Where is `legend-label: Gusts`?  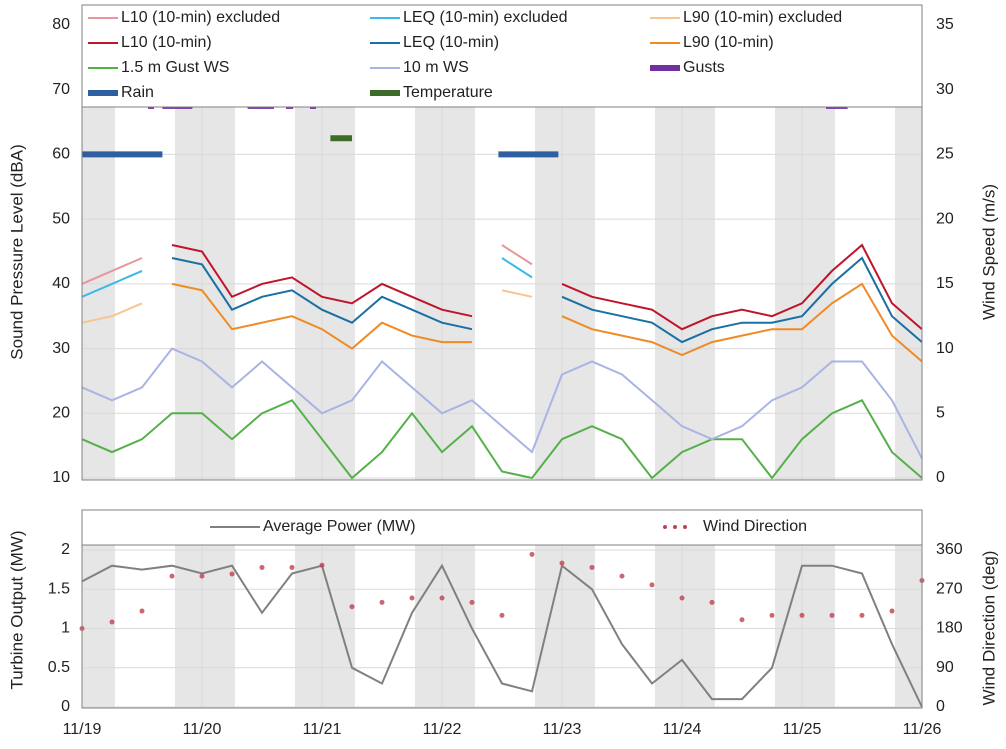
legend-label: Gusts is located at coordinates (704, 67).